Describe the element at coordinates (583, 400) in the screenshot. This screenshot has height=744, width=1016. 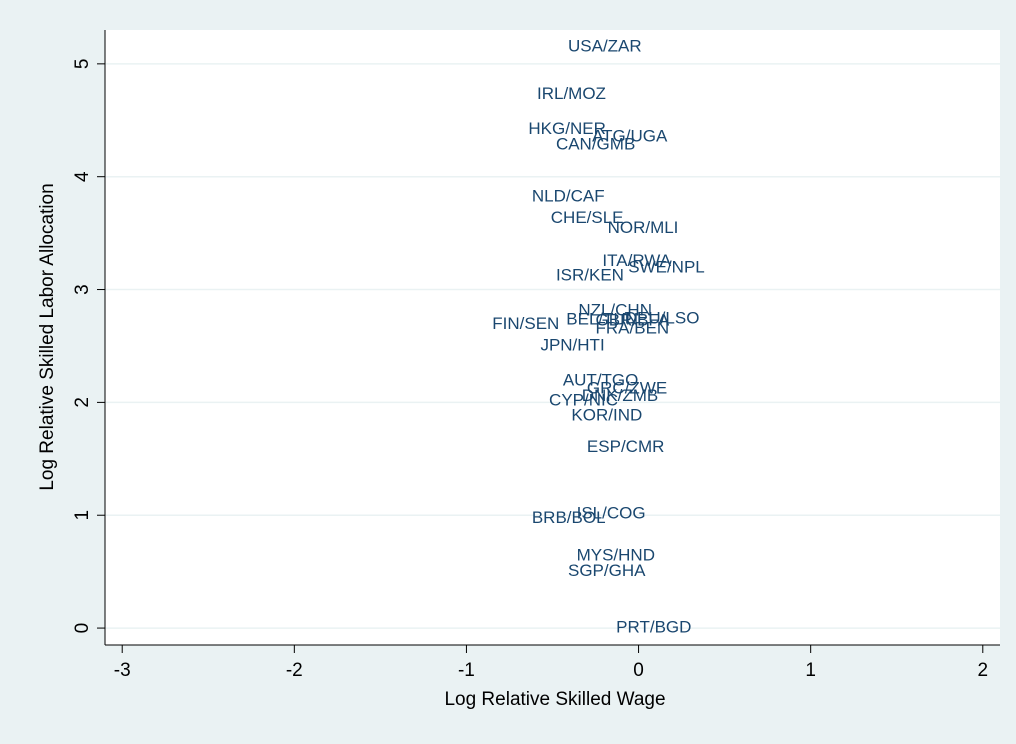
I see `point-label: CYP/NIC` at that location.